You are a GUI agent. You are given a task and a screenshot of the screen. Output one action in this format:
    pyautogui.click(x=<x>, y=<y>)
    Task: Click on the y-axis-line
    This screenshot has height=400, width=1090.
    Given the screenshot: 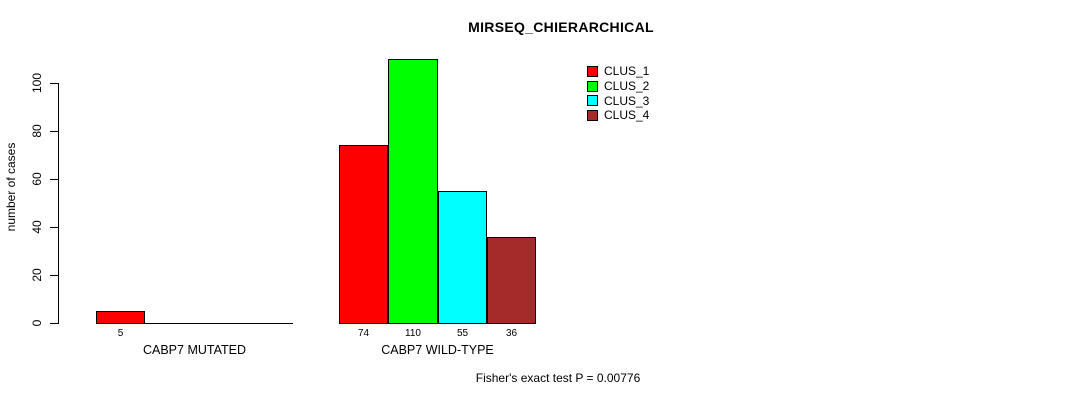 What is the action you would take?
    pyautogui.click(x=58, y=203)
    